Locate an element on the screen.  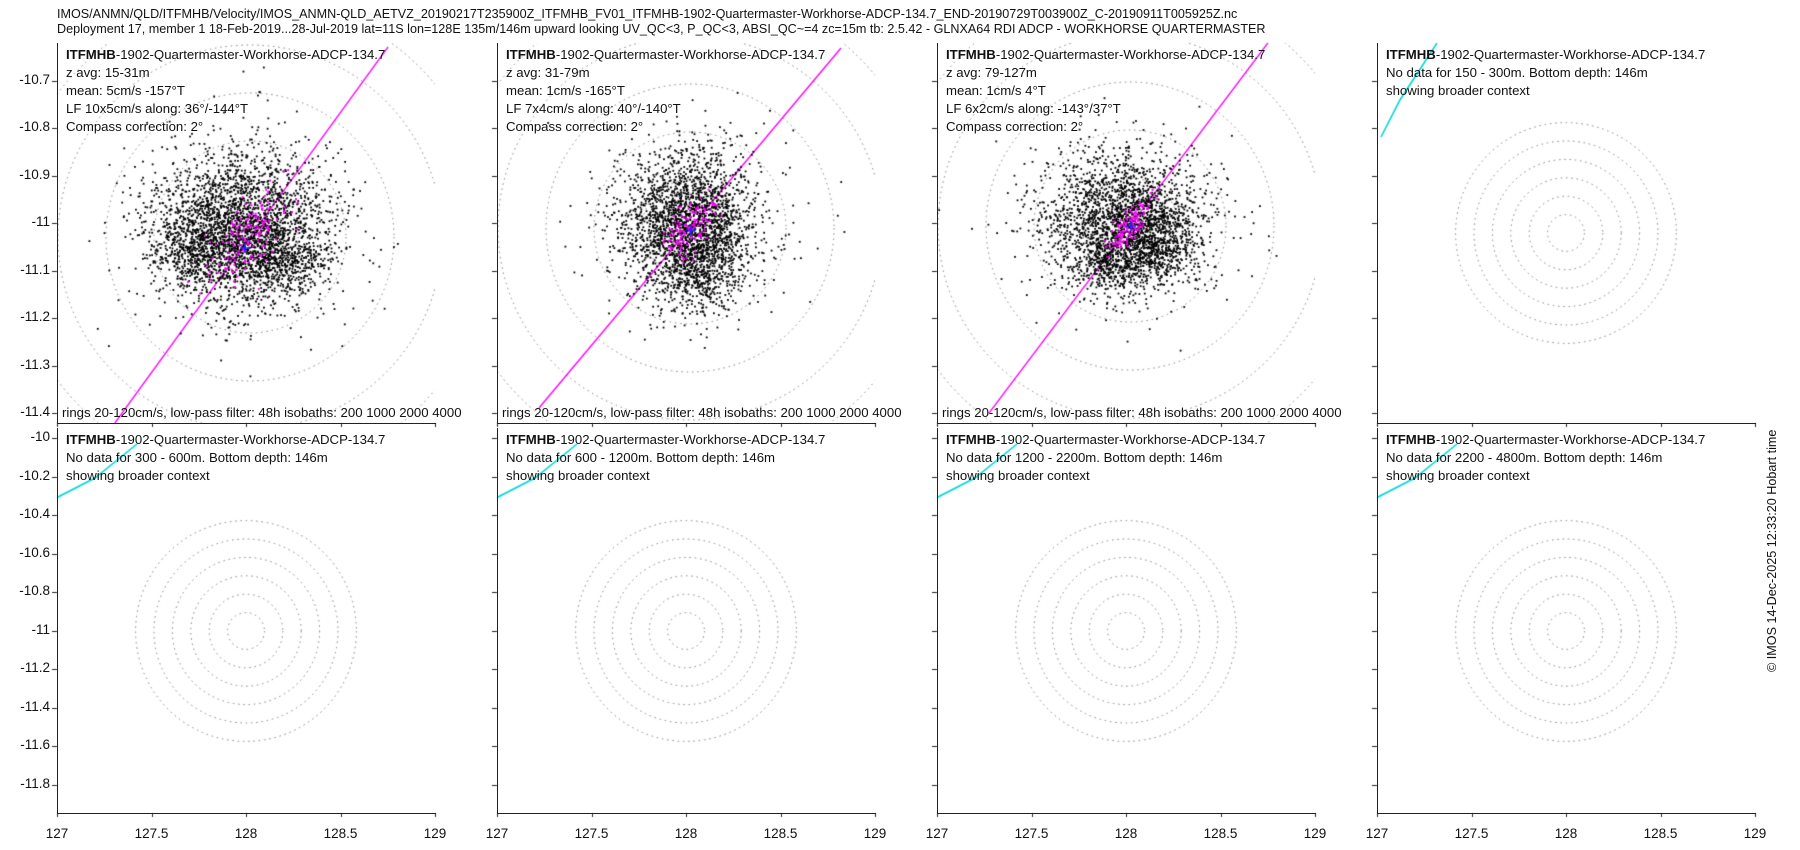
panel-8-context: showing broader context is located at coordinates (1458, 475).